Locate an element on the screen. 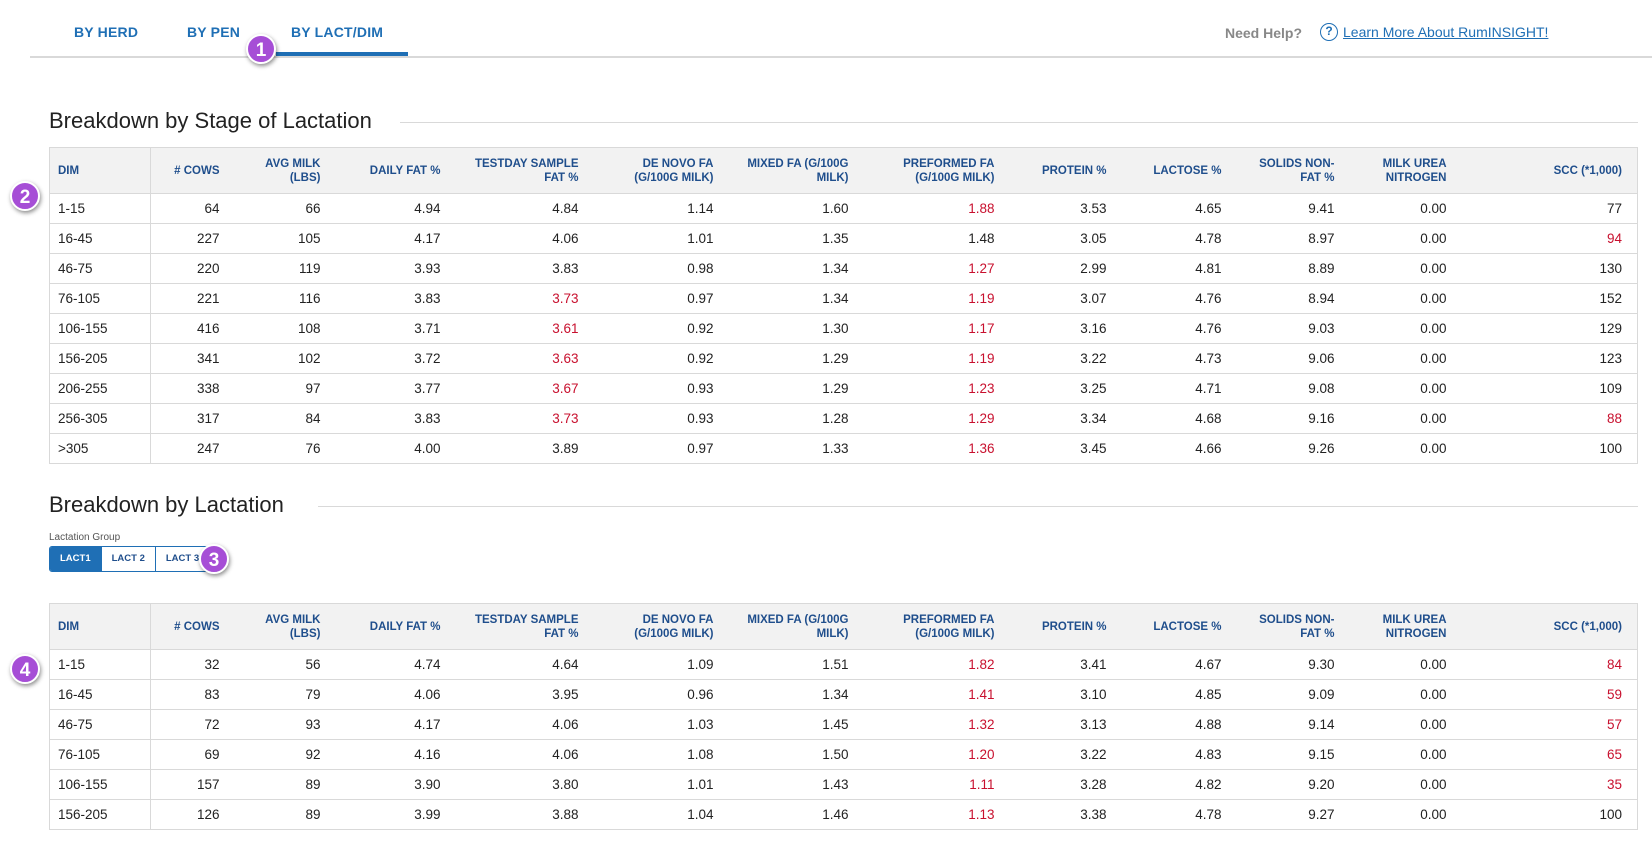 The image size is (1652, 844). table-cell: 77 is located at coordinates (1549, 208).